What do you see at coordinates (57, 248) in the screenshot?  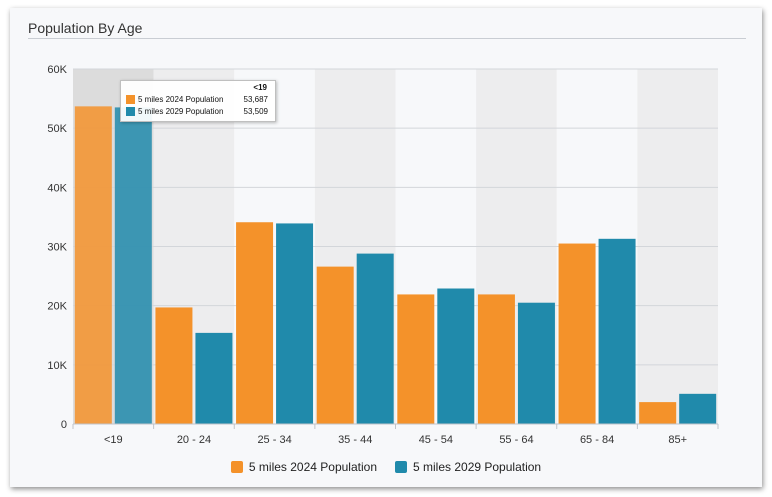 I see `y-tick-label: 30K` at bounding box center [57, 248].